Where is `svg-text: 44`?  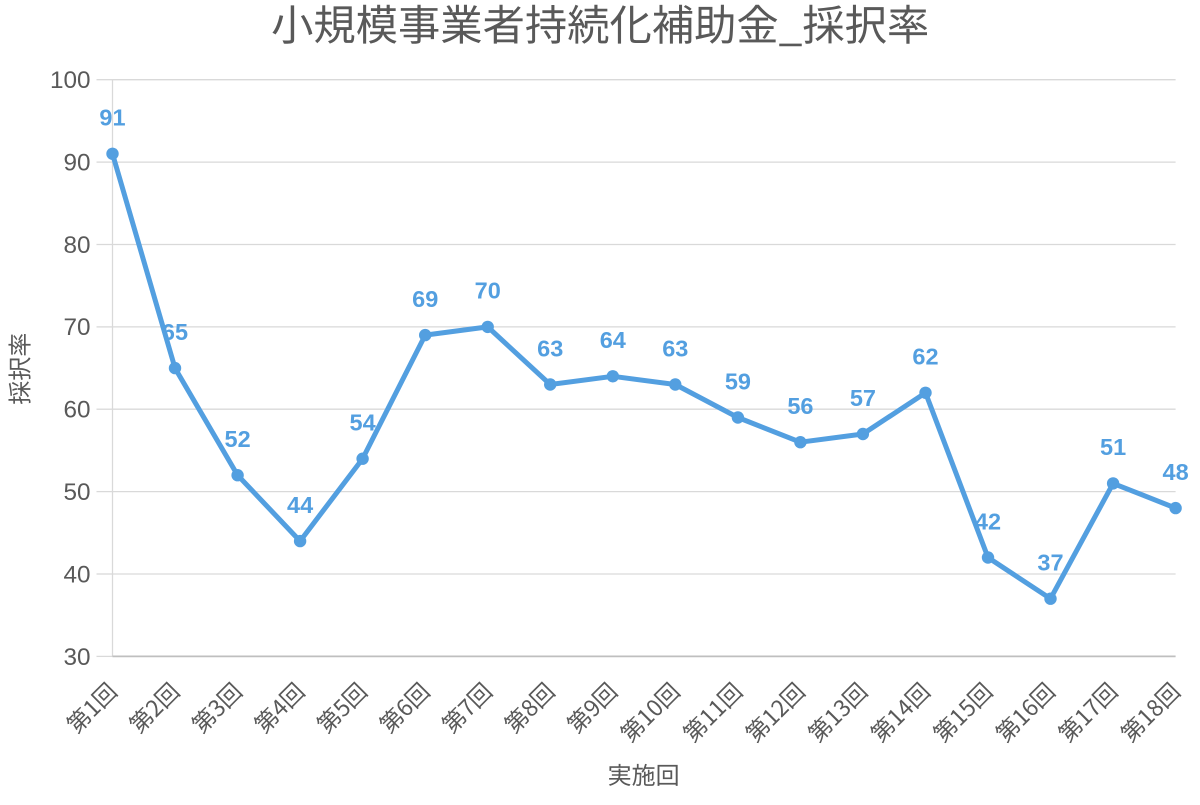 svg-text: 44 is located at coordinates (300, 505).